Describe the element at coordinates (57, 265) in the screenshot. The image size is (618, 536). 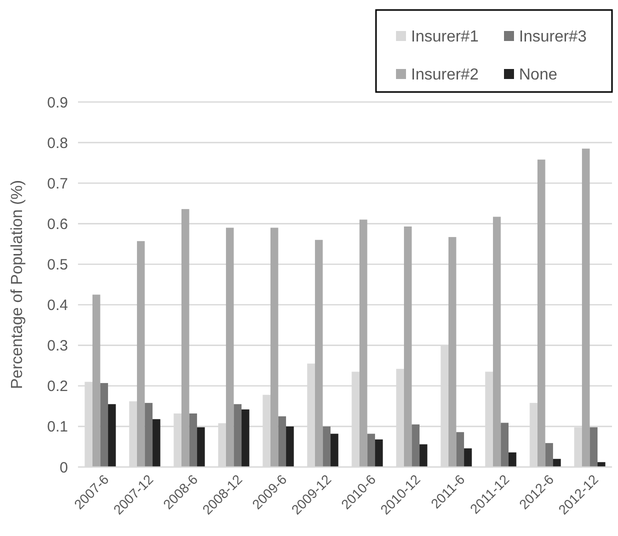
I see `y-tick-label: 0.5` at that location.